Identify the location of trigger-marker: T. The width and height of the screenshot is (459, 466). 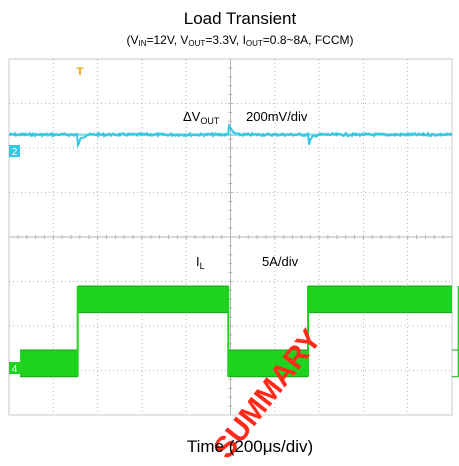
(80, 72).